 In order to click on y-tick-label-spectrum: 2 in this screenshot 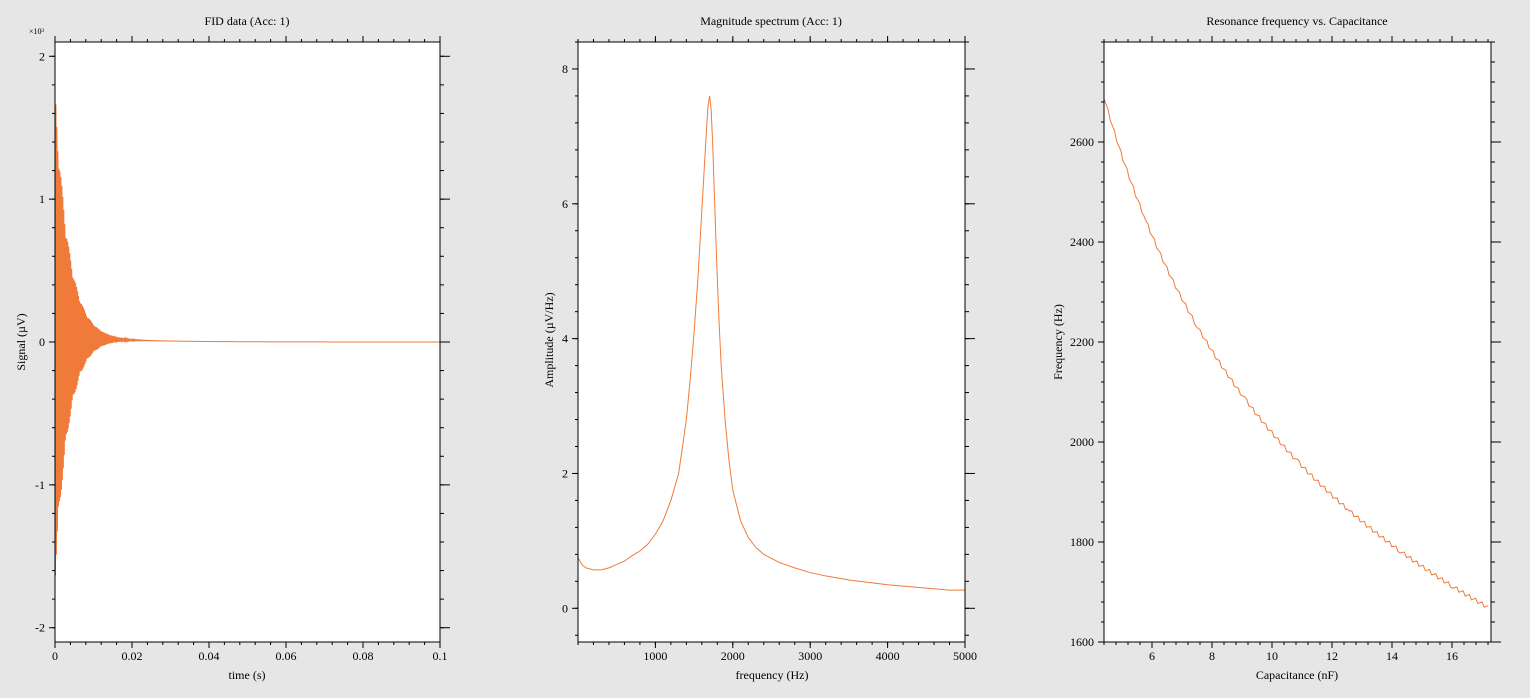, I will do `click(565, 473)`.